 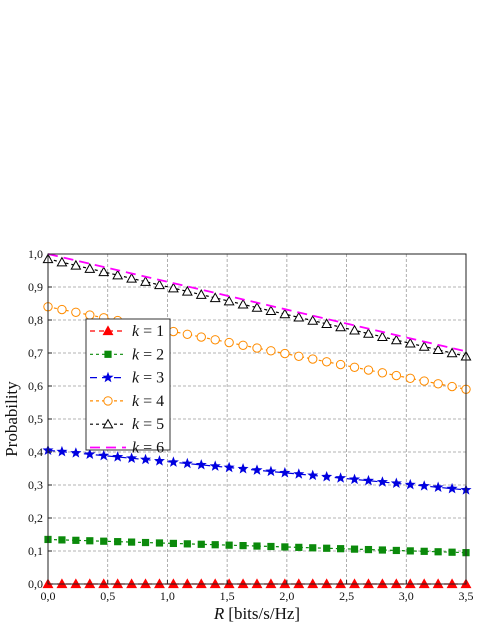 What do you see at coordinates (148, 424) in the screenshot?
I see `legend-label: k = 5` at bounding box center [148, 424].